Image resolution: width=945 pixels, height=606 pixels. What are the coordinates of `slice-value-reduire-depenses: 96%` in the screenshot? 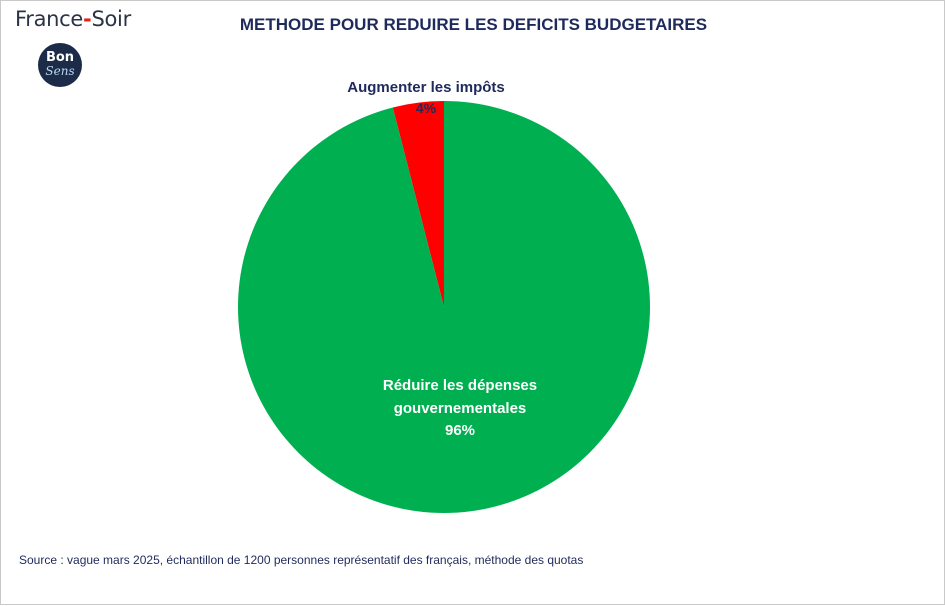 It's located at (460, 430).